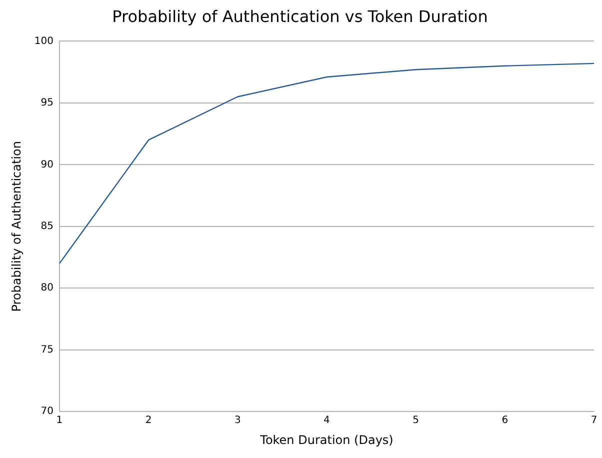  Describe the element at coordinates (44, 41) in the screenshot. I see `y-tick-label: 100` at that location.